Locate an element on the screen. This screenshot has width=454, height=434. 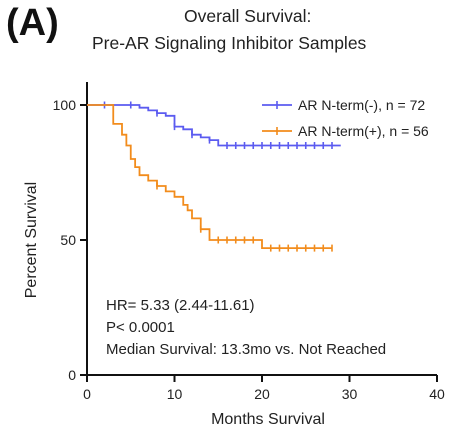
x-tick-label: 0 is located at coordinates (87, 394).